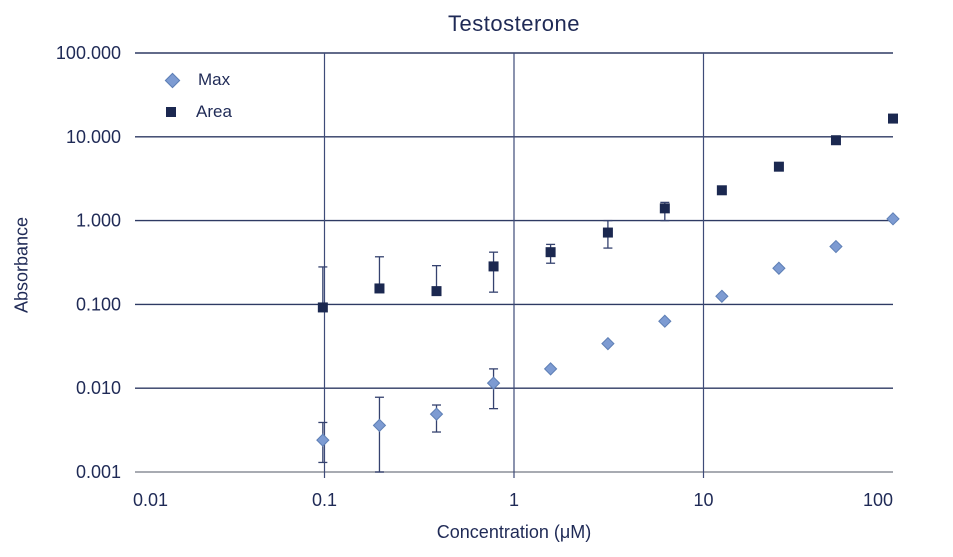  What do you see at coordinates (172, 80) in the screenshot?
I see `max-marker-icon` at bounding box center [172, 80].